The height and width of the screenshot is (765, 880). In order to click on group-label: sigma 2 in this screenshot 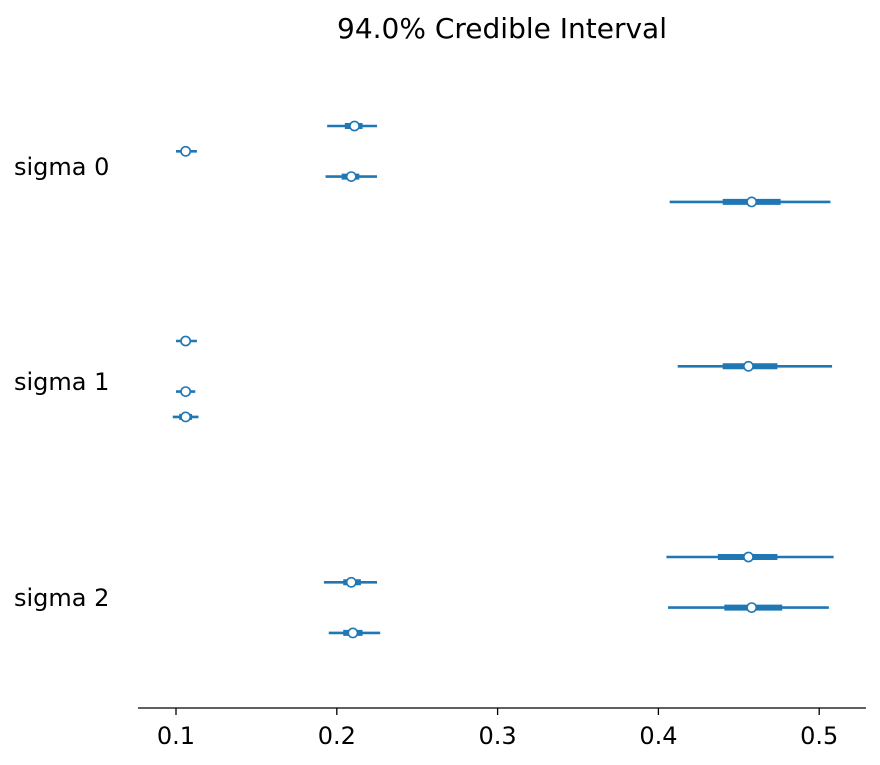, I will do `click(61, 598)`.